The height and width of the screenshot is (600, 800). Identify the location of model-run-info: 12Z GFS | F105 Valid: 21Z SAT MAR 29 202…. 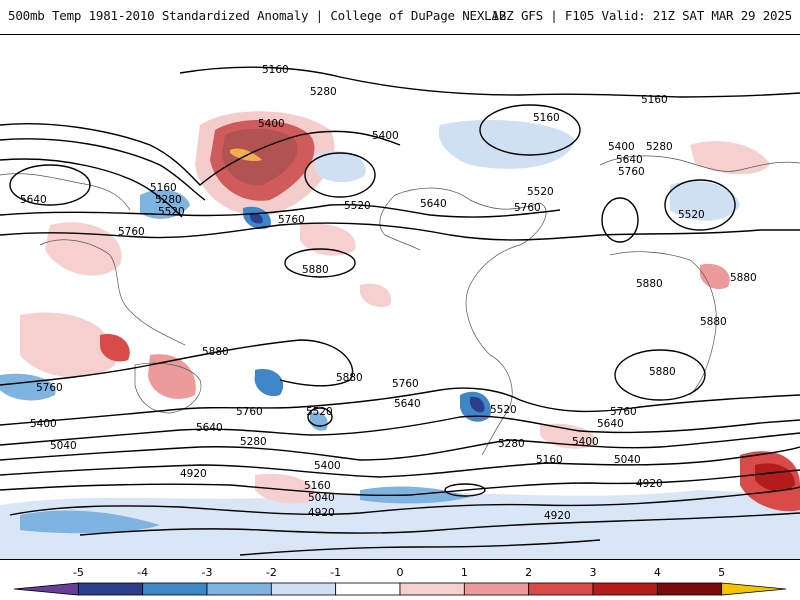
(642, 15).